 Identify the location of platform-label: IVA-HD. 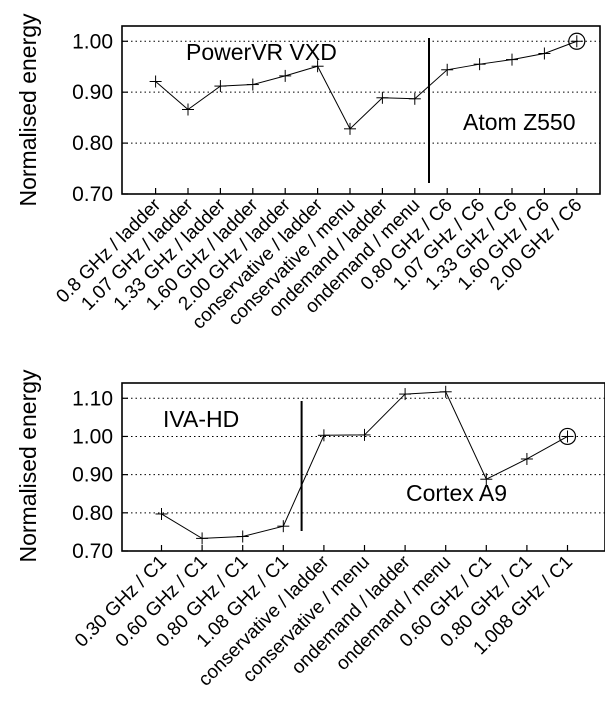
(201, 419).